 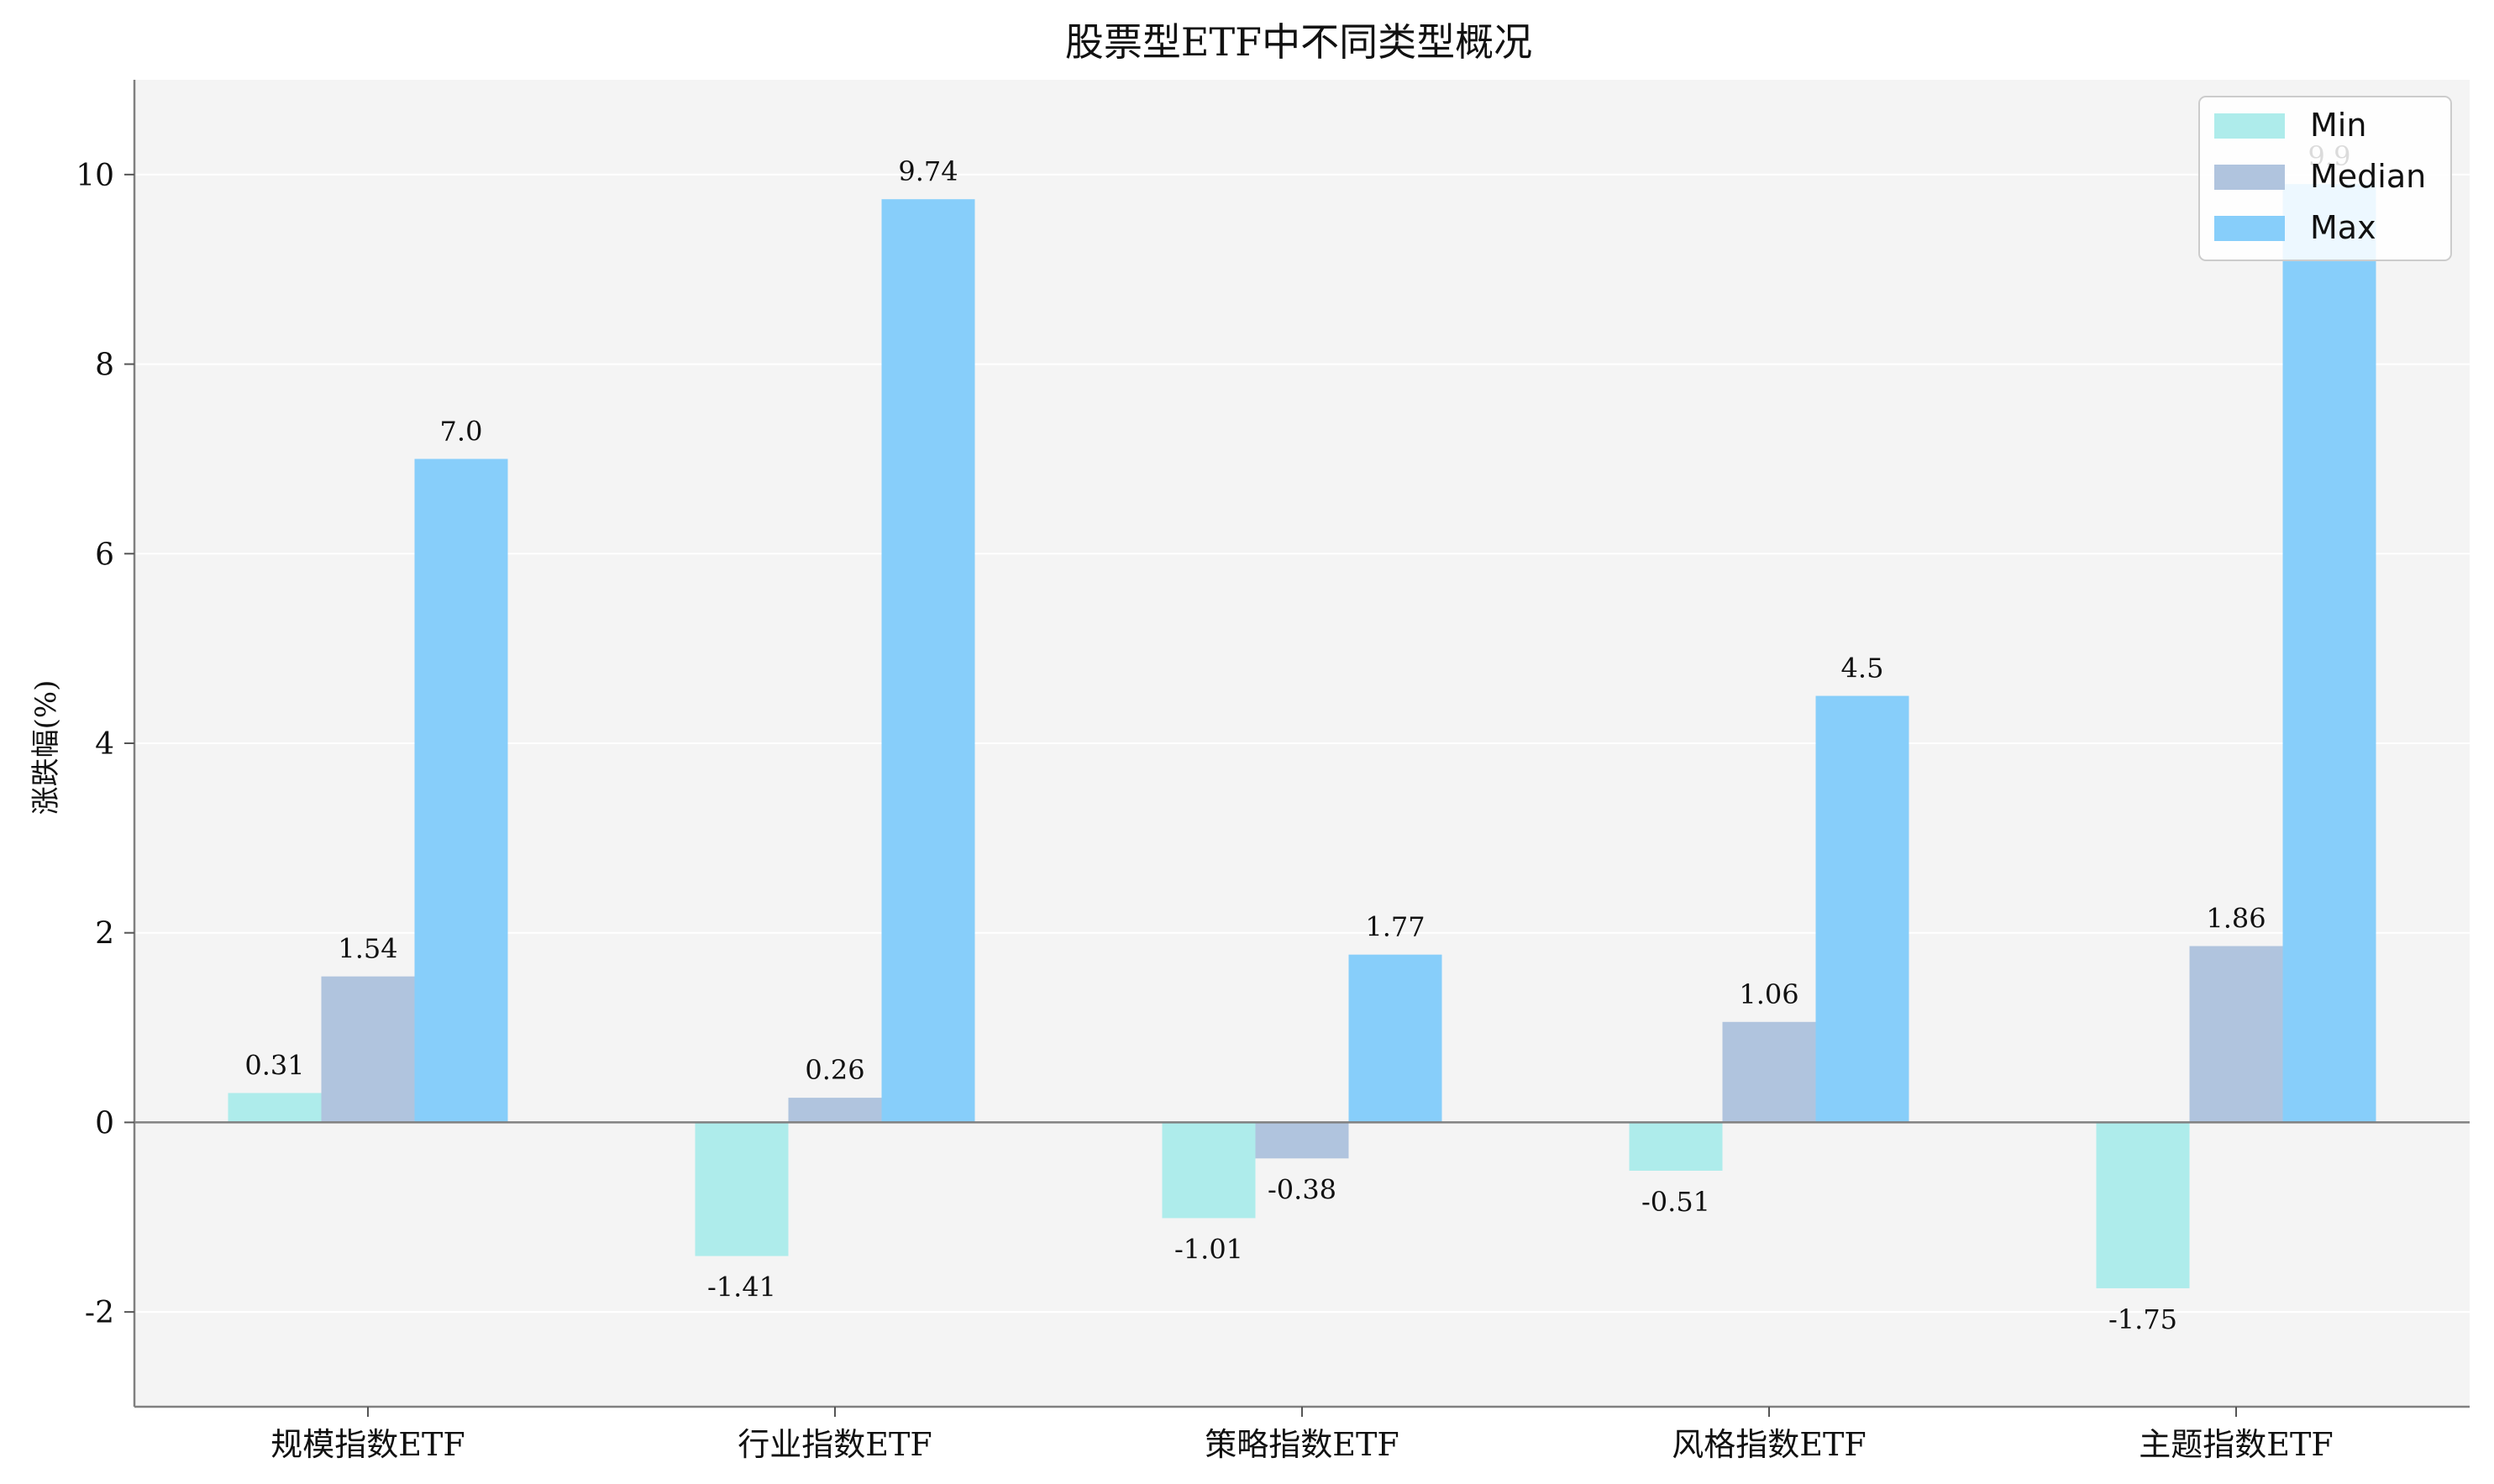 What do you see at coordinates (1302, 1445) in the screenshot?
I see `x-tick-label: 策略指数ETF` at bounding box center [1302, 1445].